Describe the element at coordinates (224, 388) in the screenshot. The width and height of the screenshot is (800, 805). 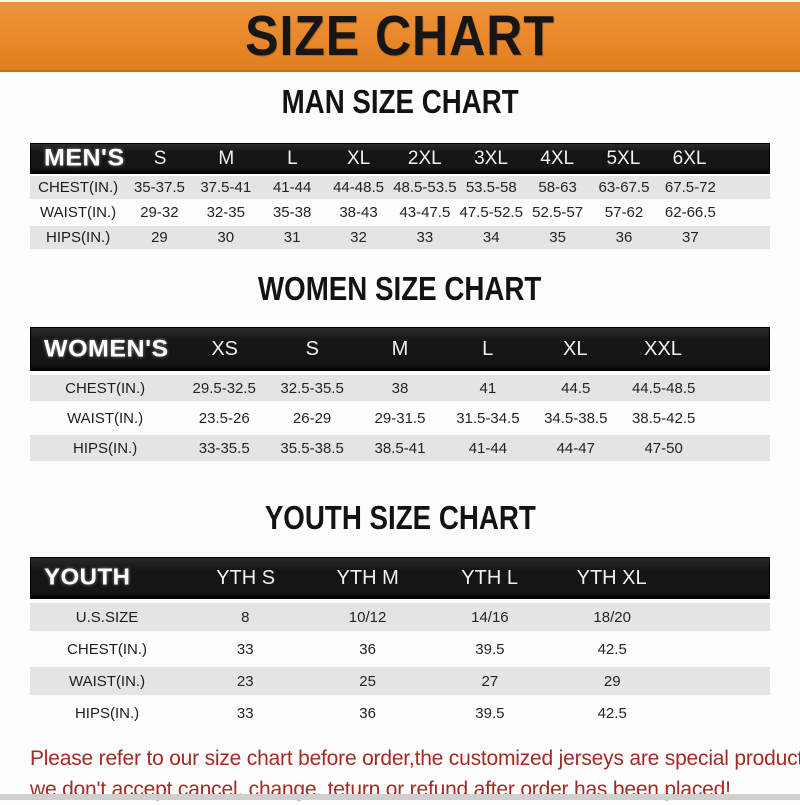
I see `value-cell: 29.5-32.5` at that location.